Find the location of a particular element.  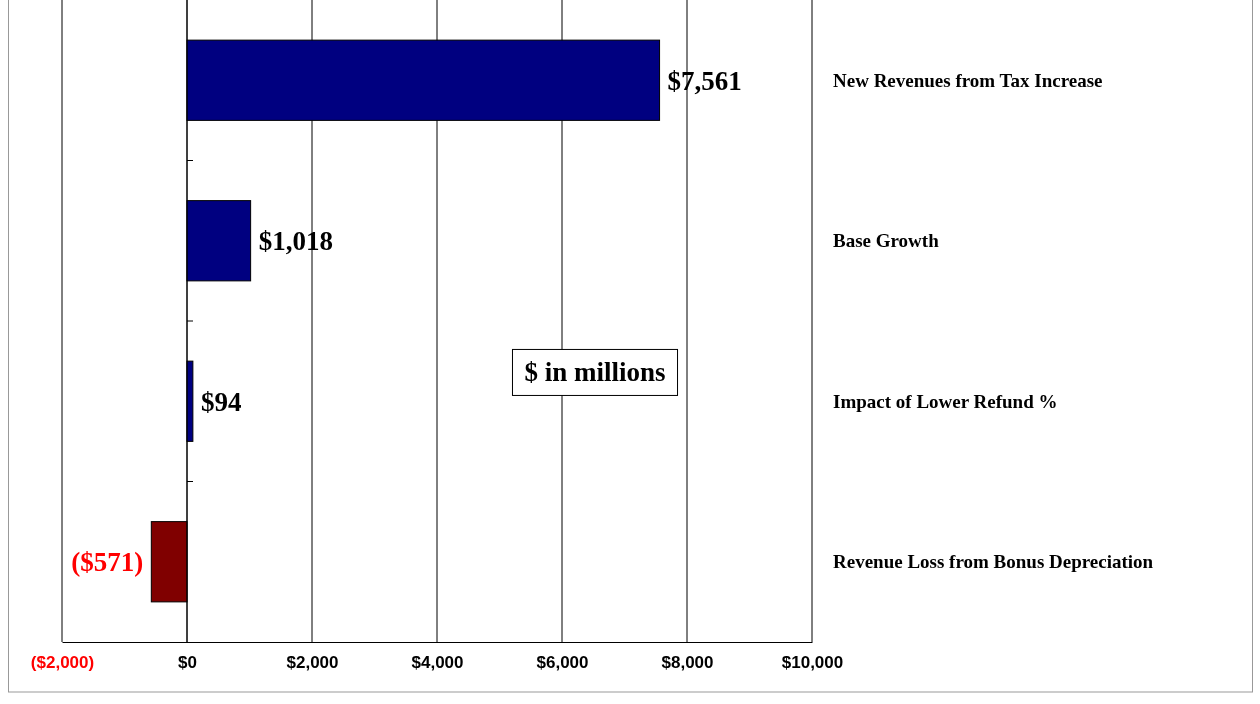

x-tick-label: $4,000 is located at coordinates (437, 663).